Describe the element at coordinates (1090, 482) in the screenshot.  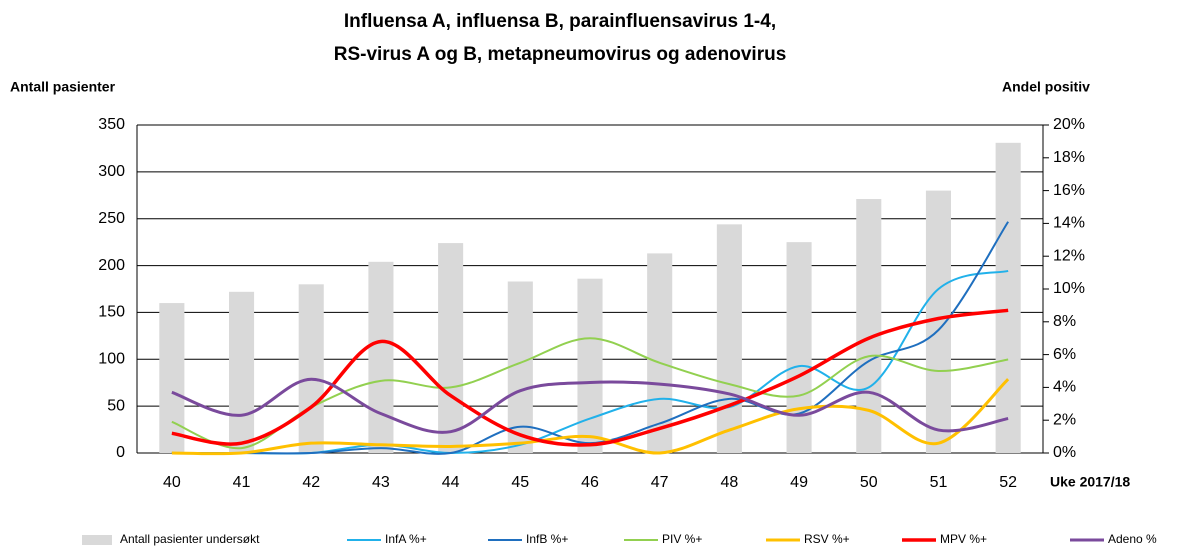
I see `x-axis-title: Uke 2017/18` at that location.